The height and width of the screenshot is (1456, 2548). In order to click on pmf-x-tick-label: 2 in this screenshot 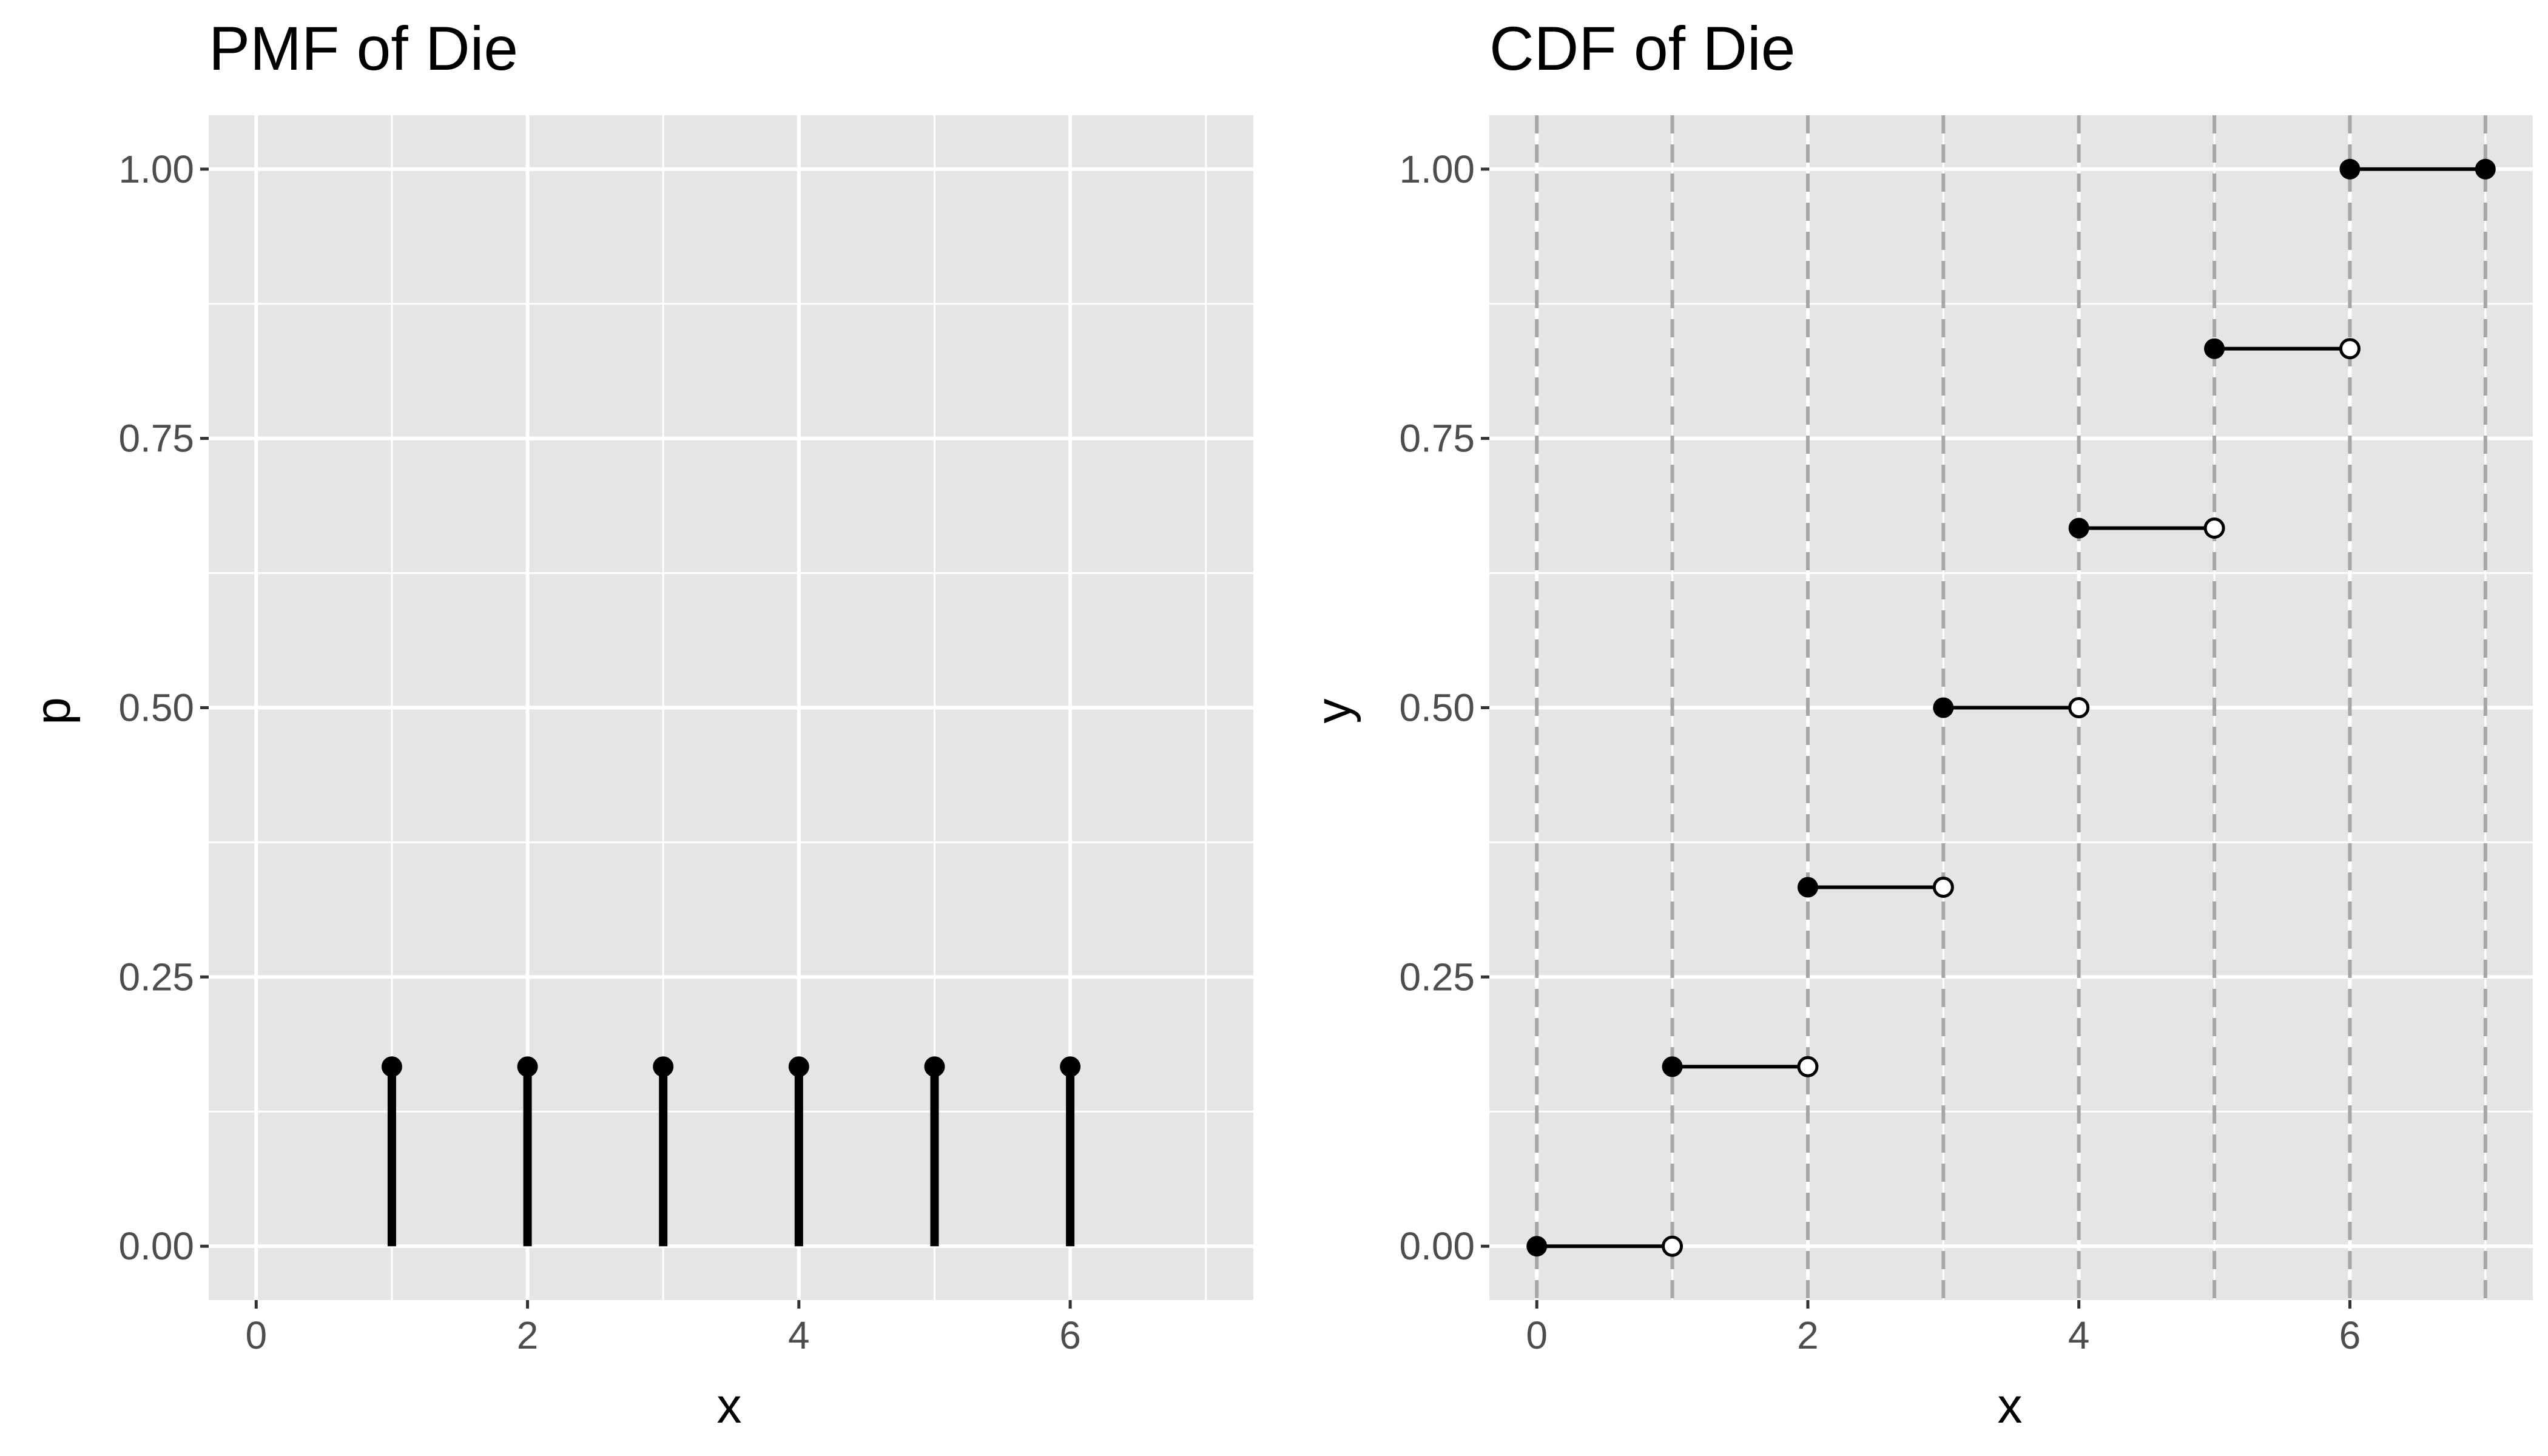, I will do `click(528, 1335)`.